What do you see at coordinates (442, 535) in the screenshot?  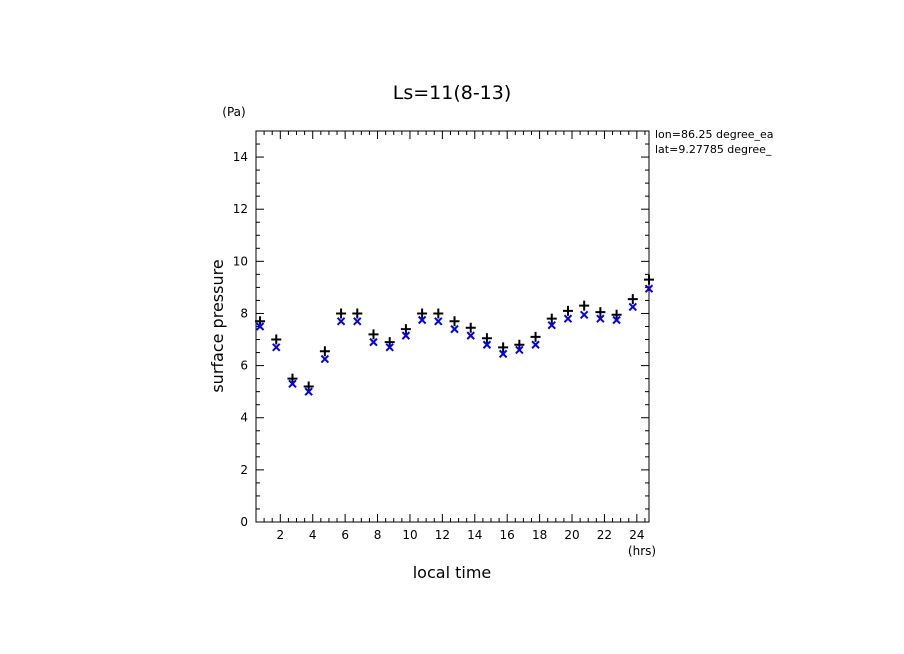 I see `x-tick-label: 12` at bounding box center [442, 535].